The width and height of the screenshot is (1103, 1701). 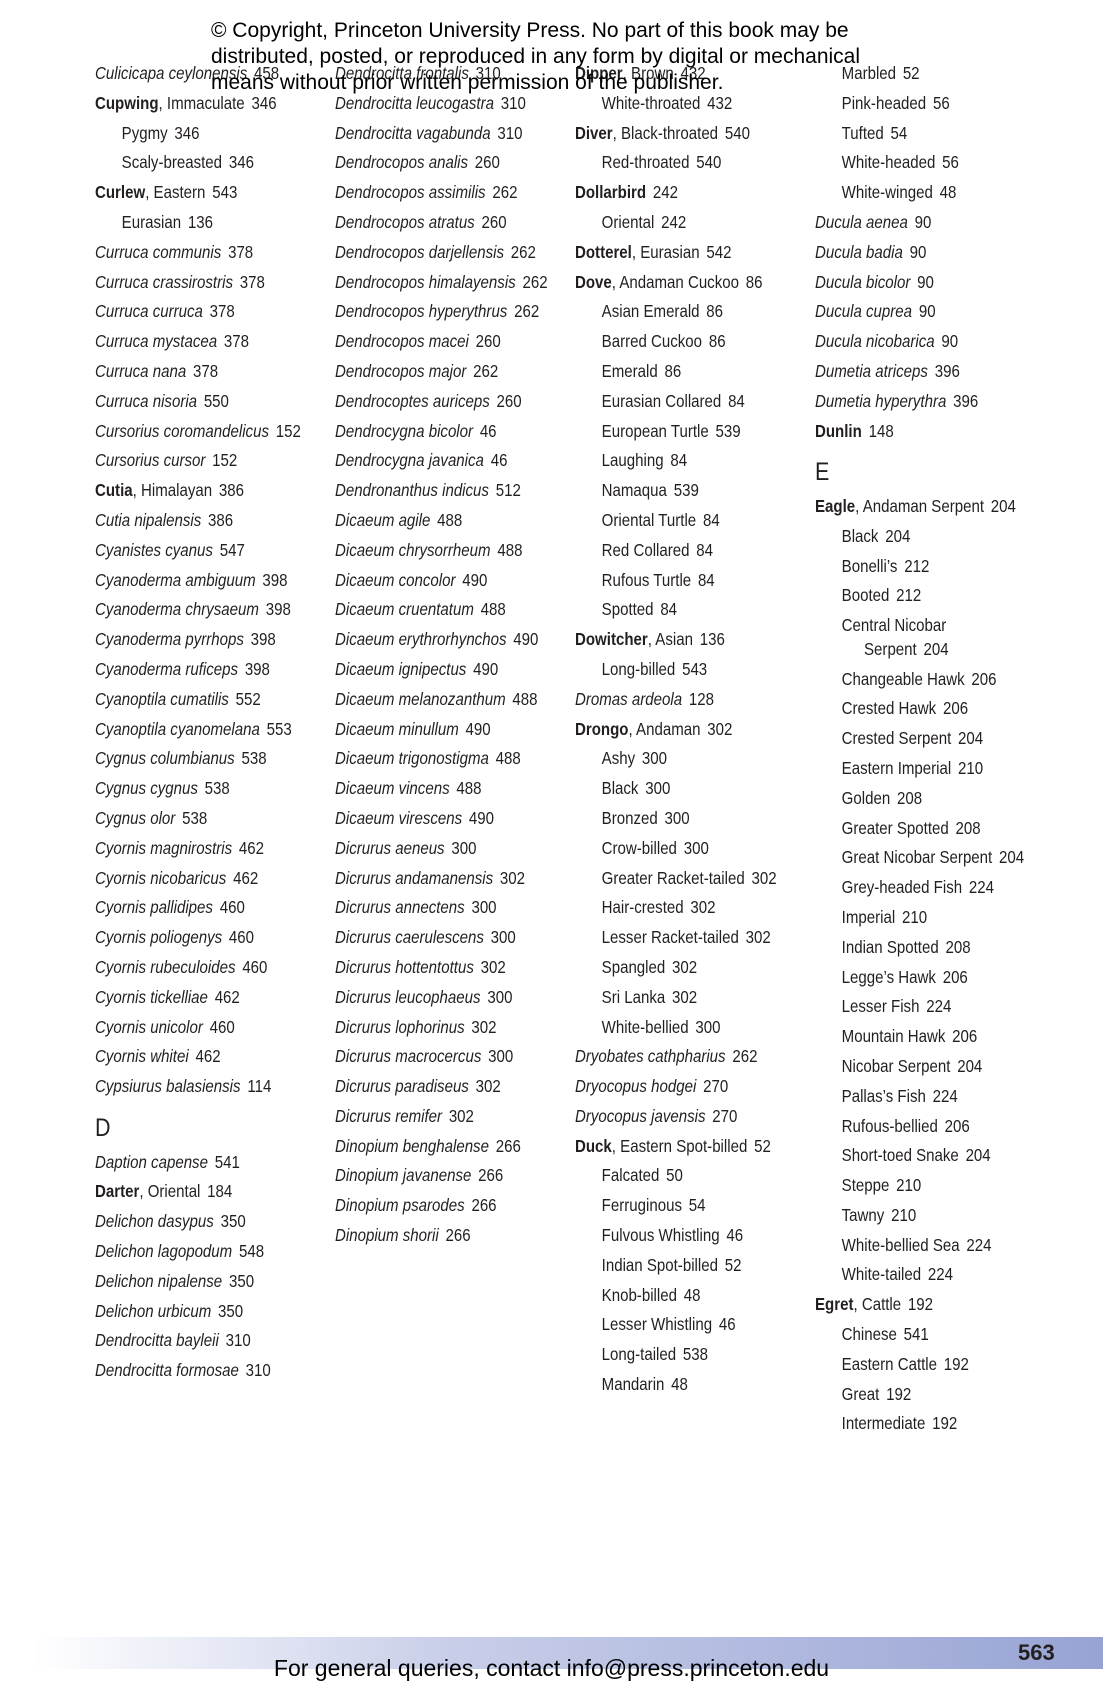 I want to click on index-entry: Pygmy 346, so click(x=202, y=134).